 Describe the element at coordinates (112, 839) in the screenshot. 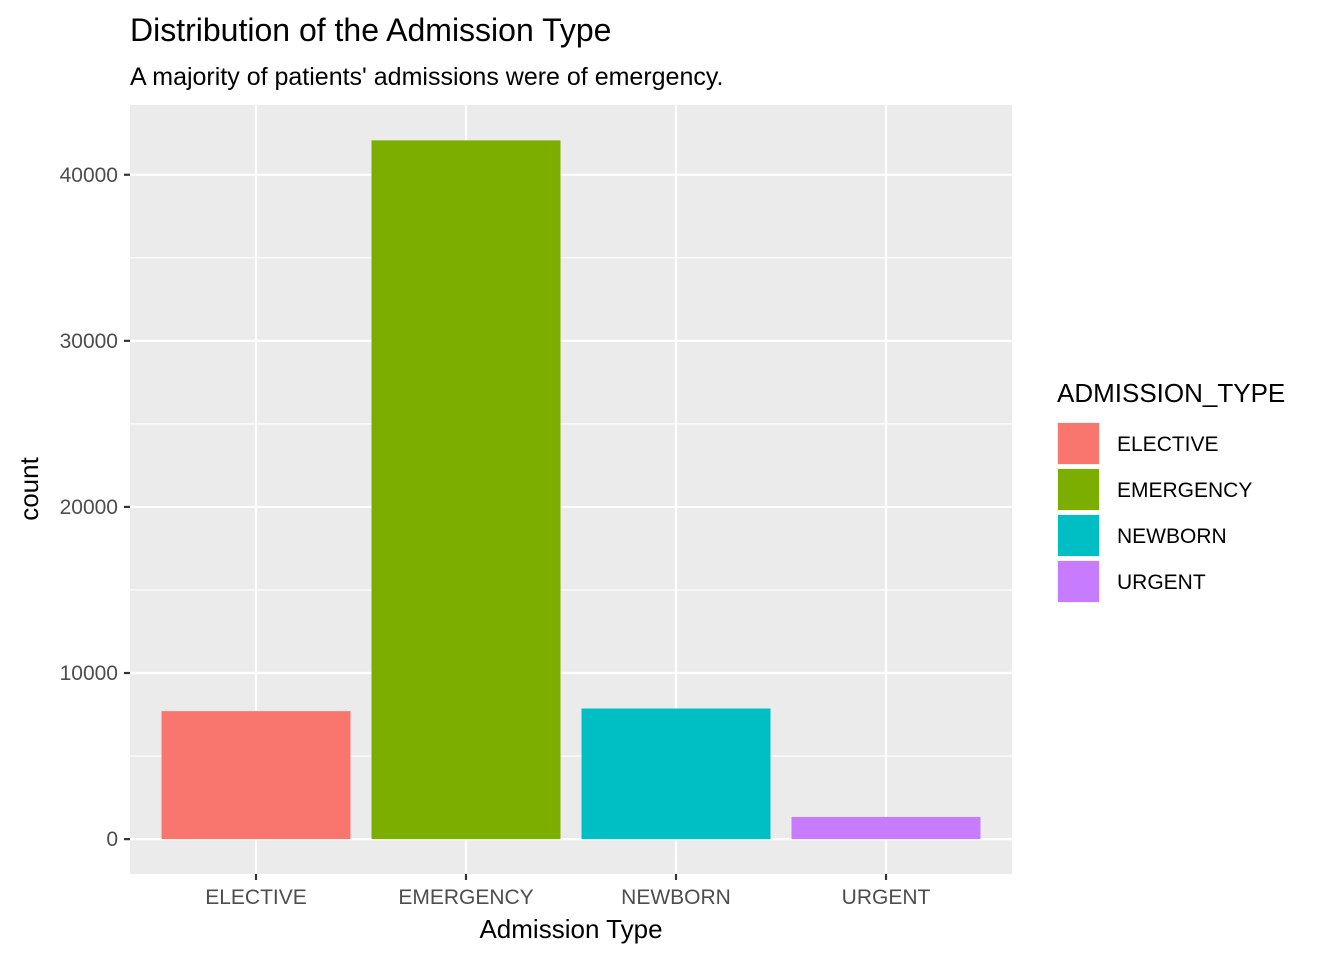

I see `y-tick-label: 0` at that location.